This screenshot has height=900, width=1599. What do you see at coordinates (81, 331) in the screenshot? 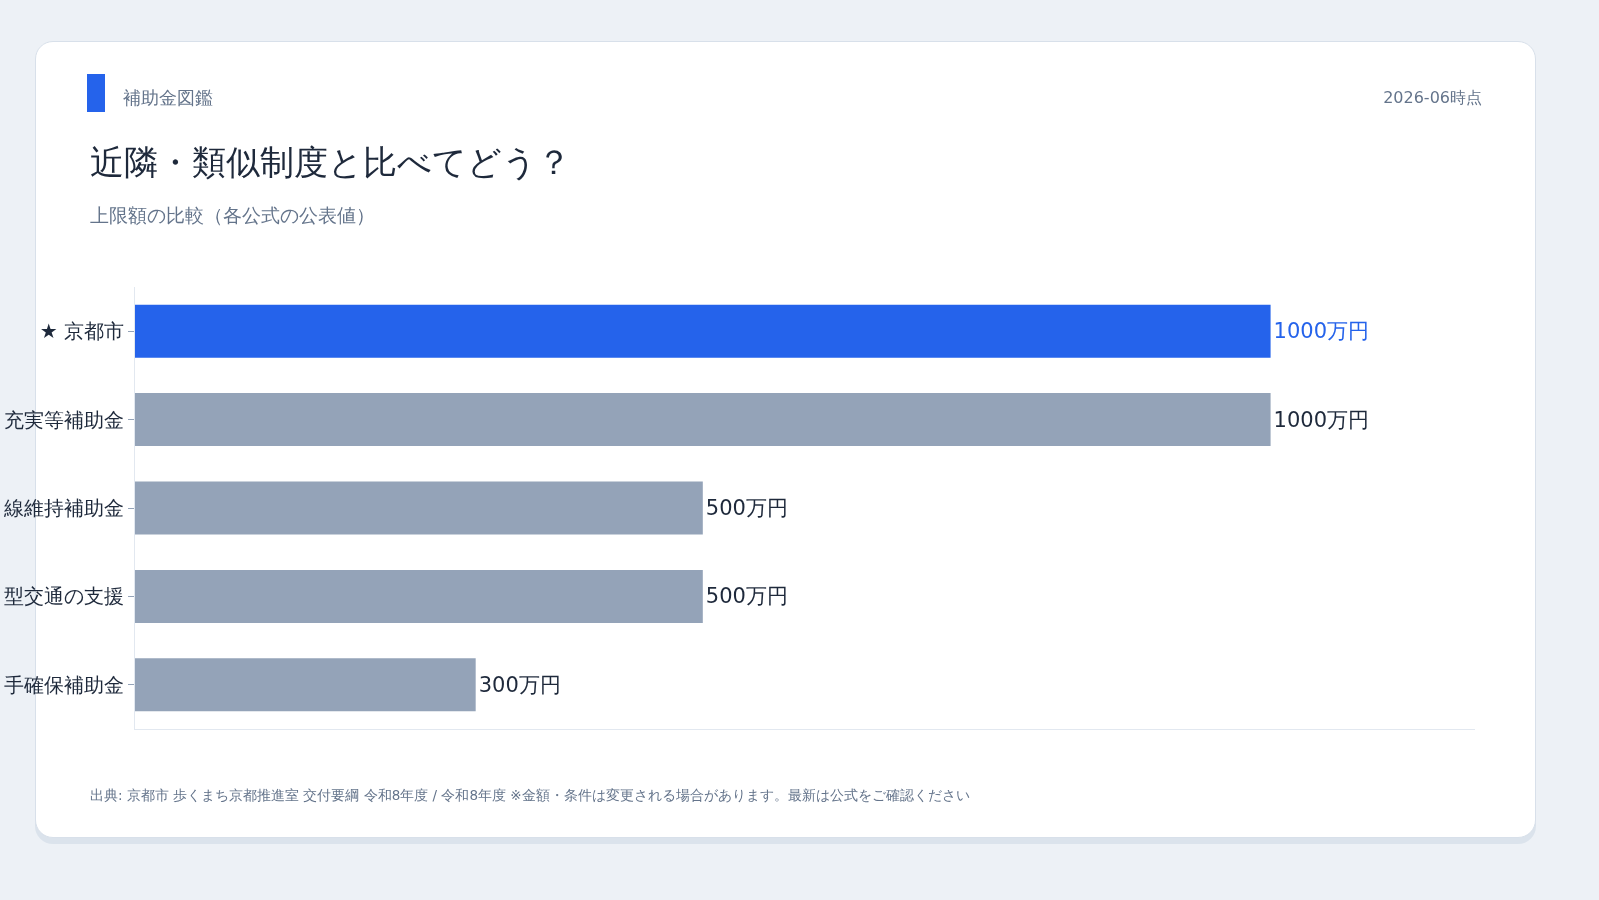
I see `y-tick-label: ★ 京都市` at bounding box center [81, 331].